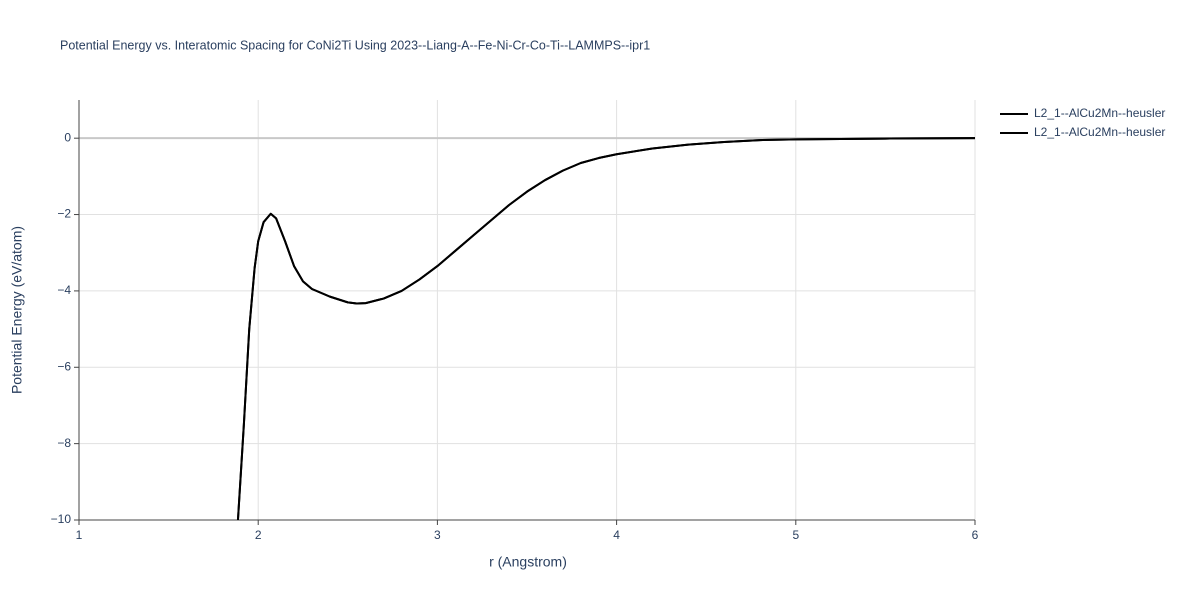  What do you see at coordinates (79, 535) in the screenshot?
I see `x-tick-label: 1` at bounding box center [79, 535].